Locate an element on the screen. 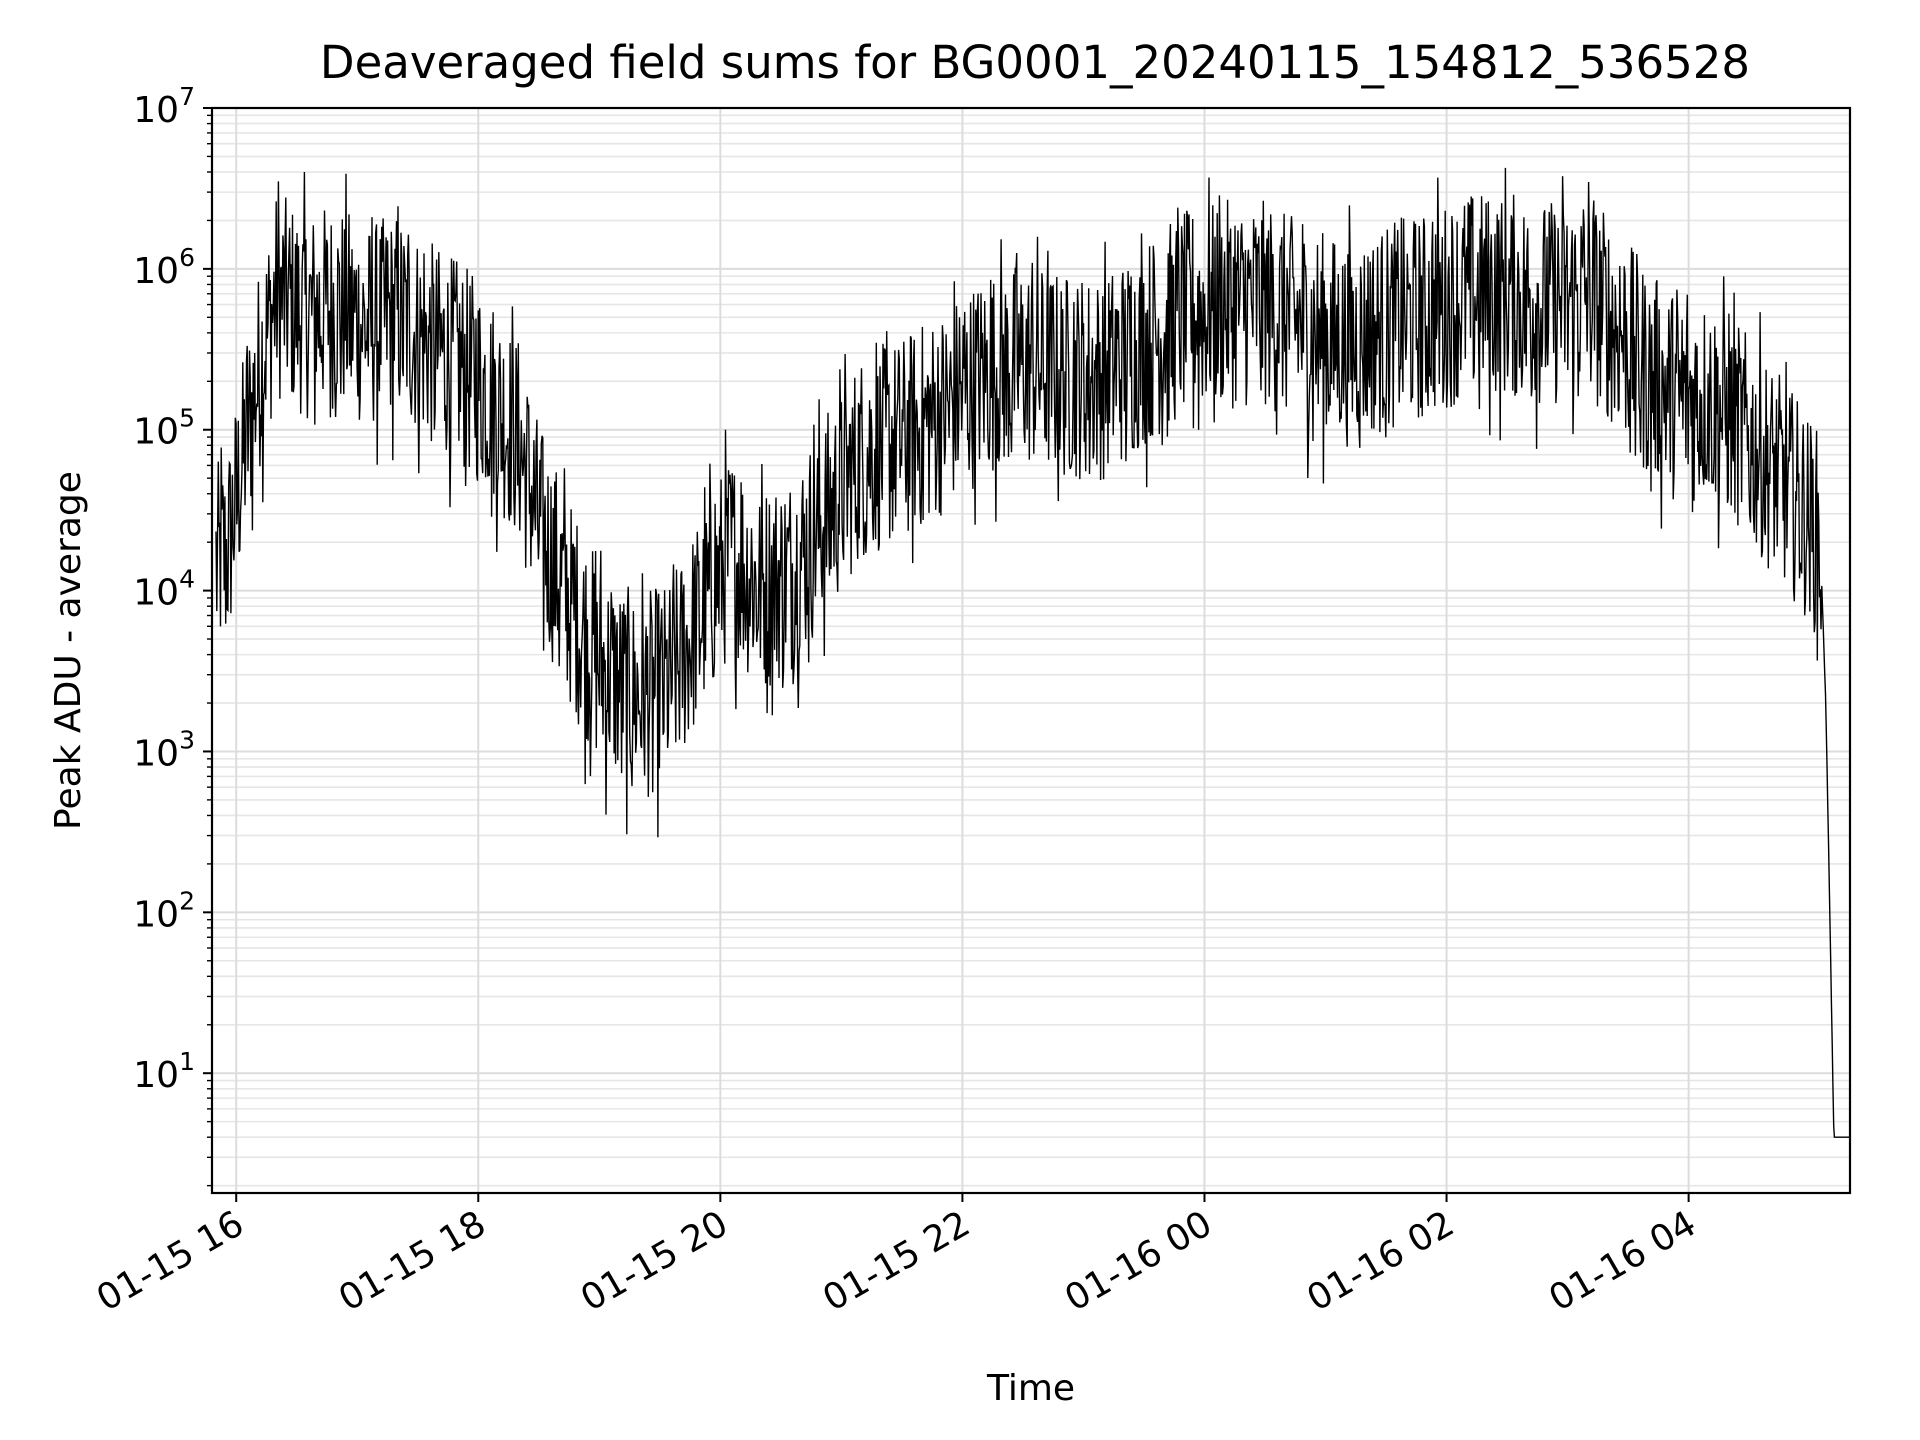  x-axis-label: Time is located at coordinates (1030, 1388).